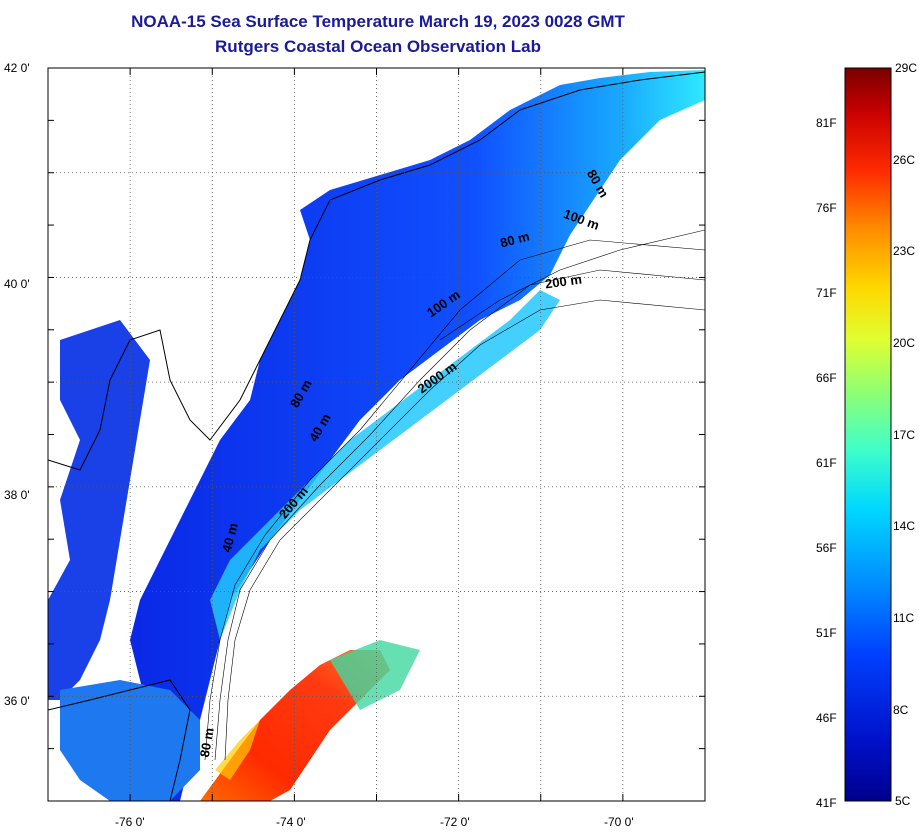 This screenshot has width=919, height=832. What do you see at coordinates (826, 548) in the screenshot?
I see `colorbar-fahrenheit-label: 56F` at bounding box center [826, 548].